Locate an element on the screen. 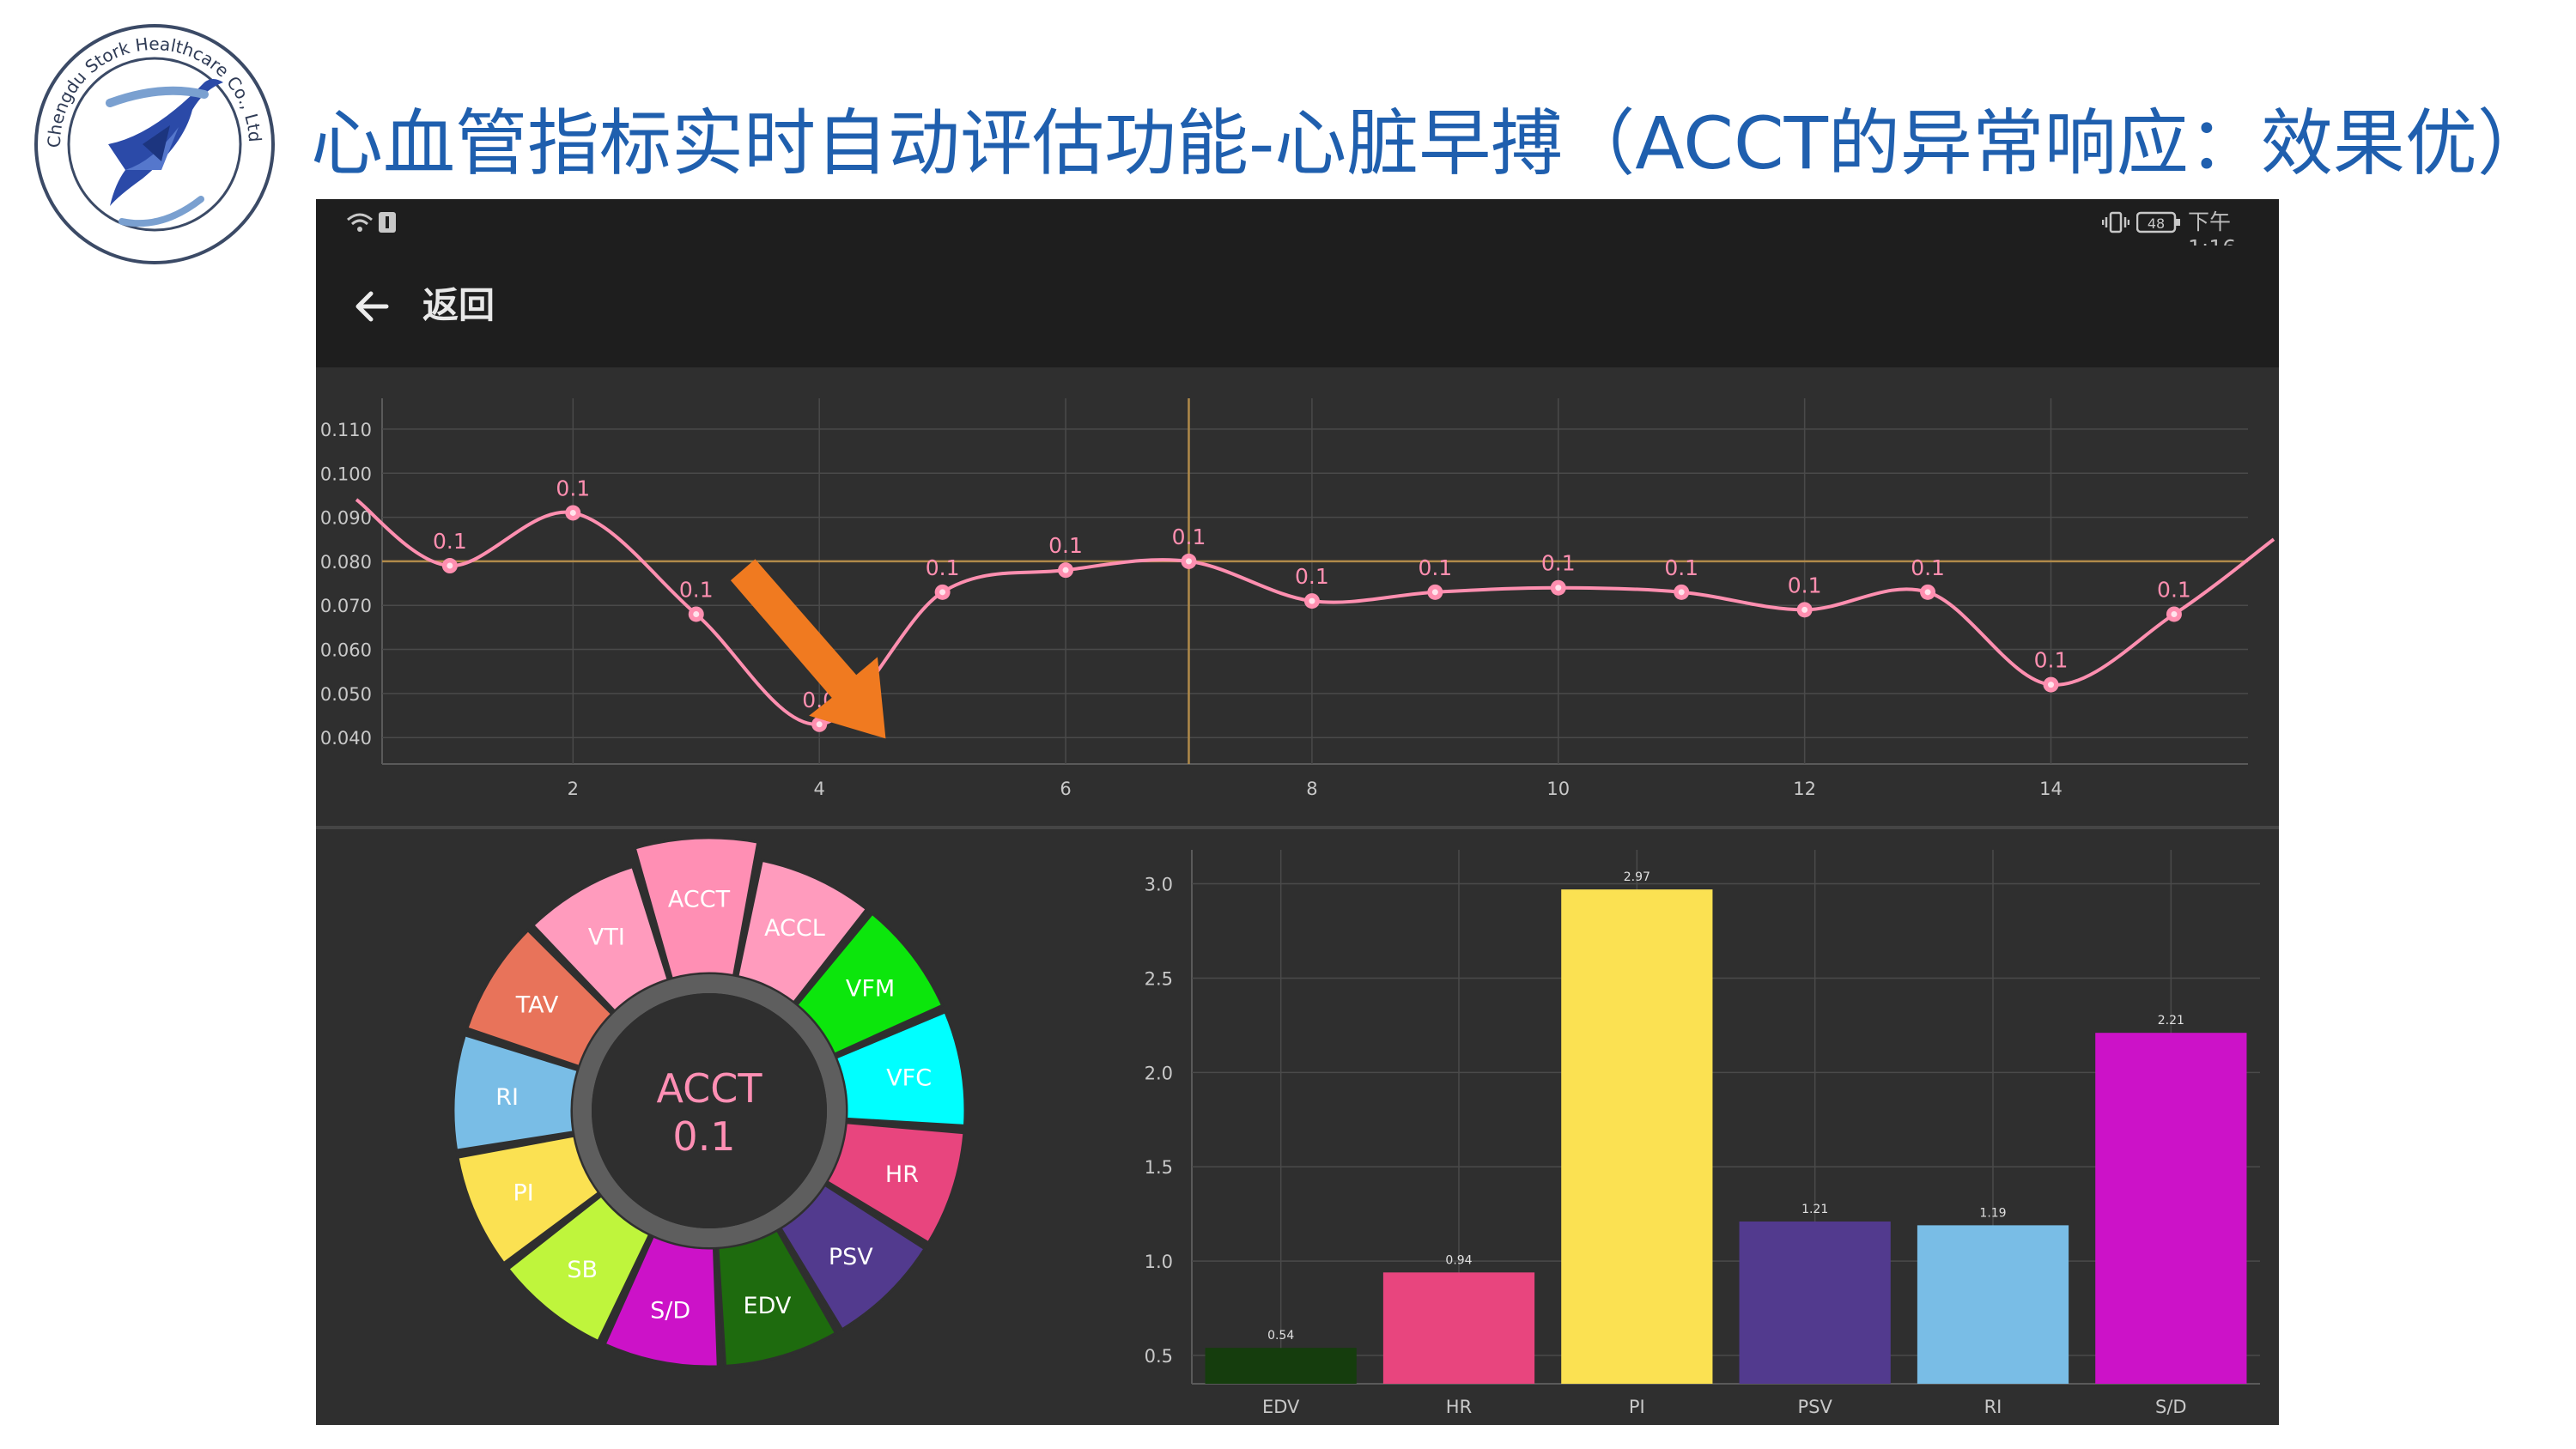  status-bar: 48 下午1:16 is located at coordinates (1297, 229).